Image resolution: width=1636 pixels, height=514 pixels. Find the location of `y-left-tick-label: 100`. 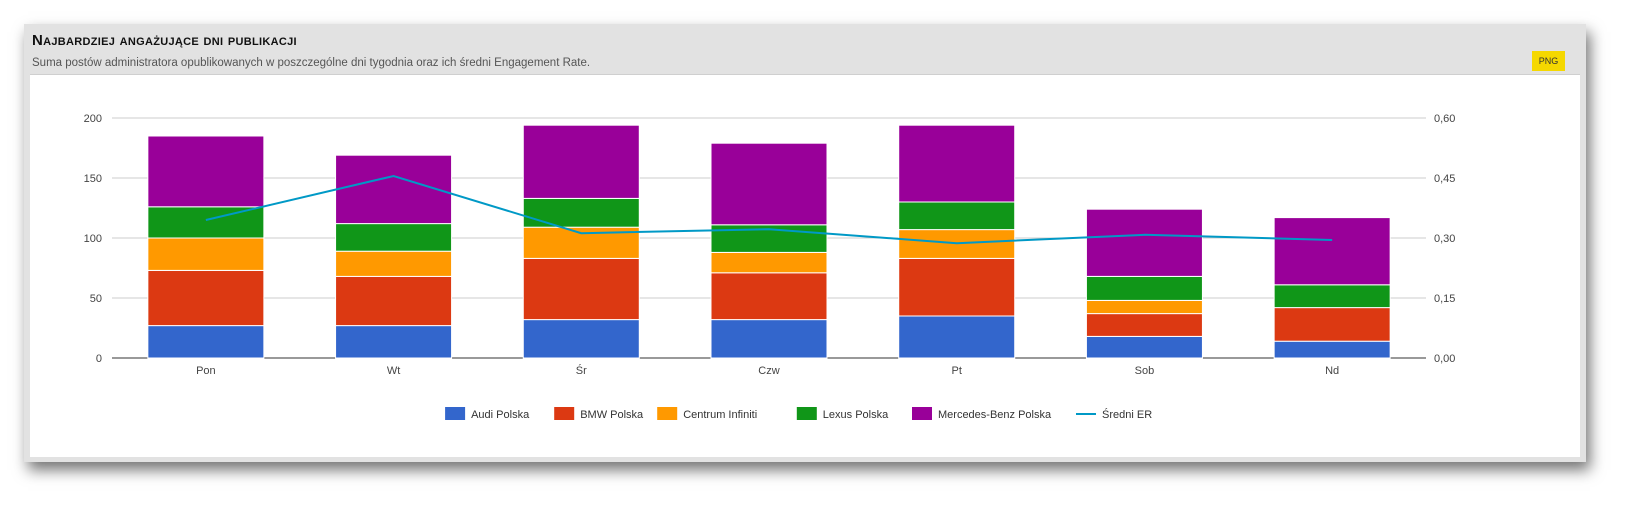

y-left-tick-label: 100 is located at coordinates (93, 239).